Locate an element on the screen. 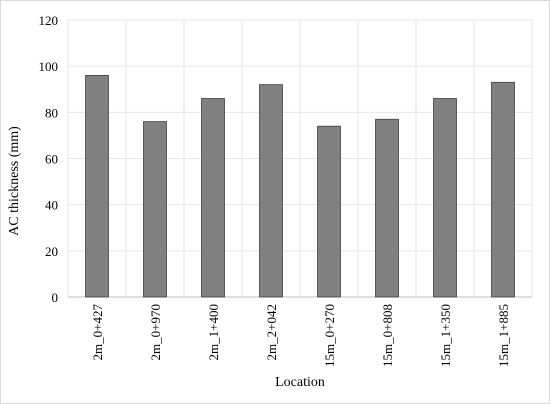 The width and height of the screenshot is (550, 404). y-tick-labels: 0 20 40 60 80 100 120 is located at coordinates (49, 159).